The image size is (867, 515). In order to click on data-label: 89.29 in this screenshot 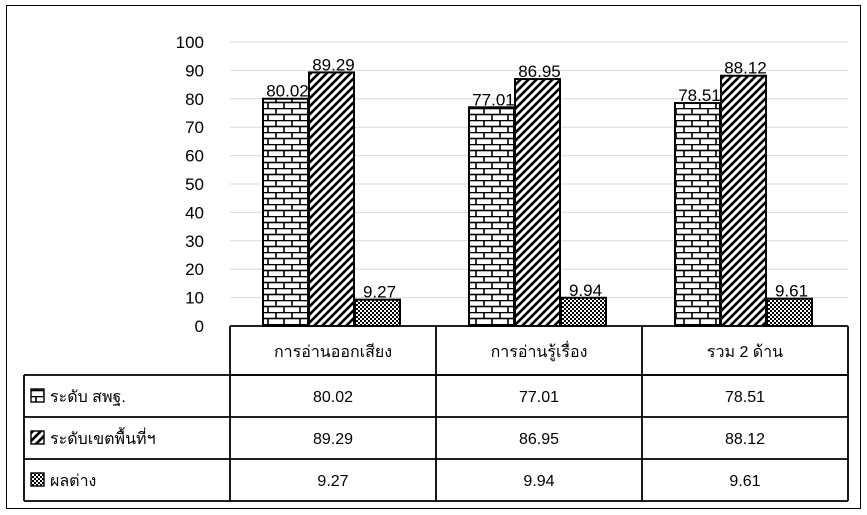, I will do `click(333, 64)`.